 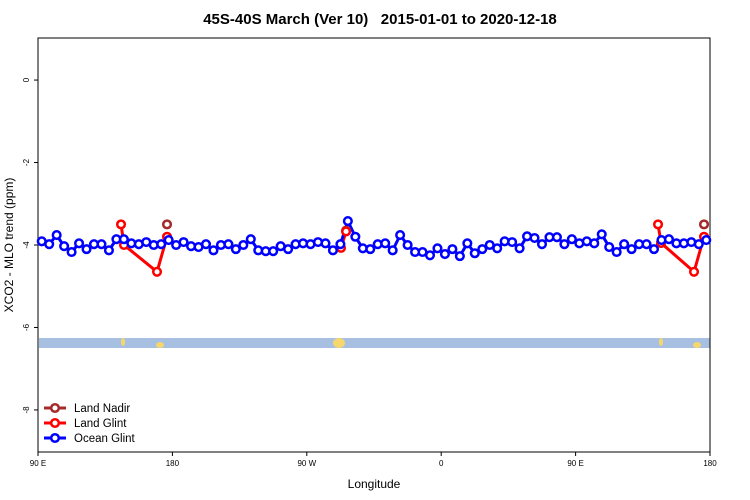 I want to click on legend: Land Nadir Land Glint Ocean Glint, so click(x=90, y=423).